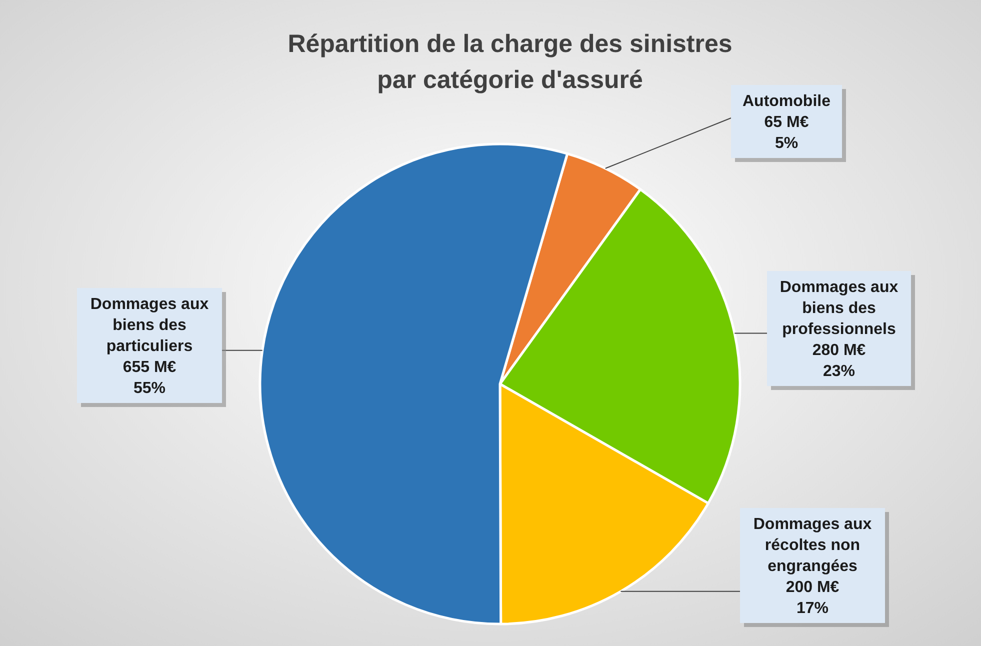 The width and height of the screenshot is (981, 646). Describe the element at coordinates (839, 308) in the screenshot. I see `slice-label: Dommages aux biens des professionnels` at that location.